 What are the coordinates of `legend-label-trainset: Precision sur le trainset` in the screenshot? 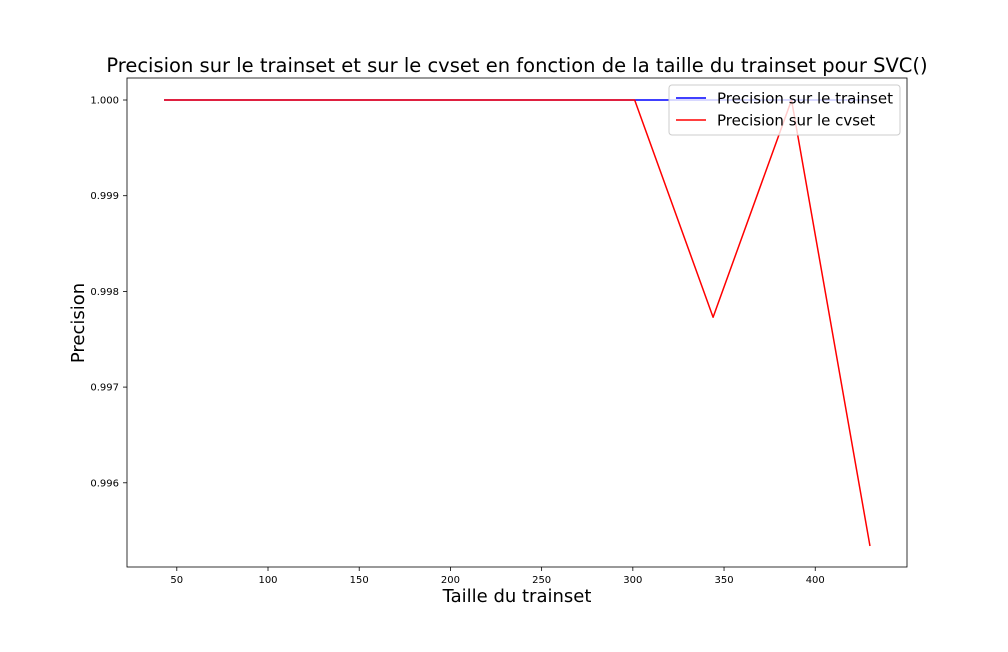 It's located at (805, 99).